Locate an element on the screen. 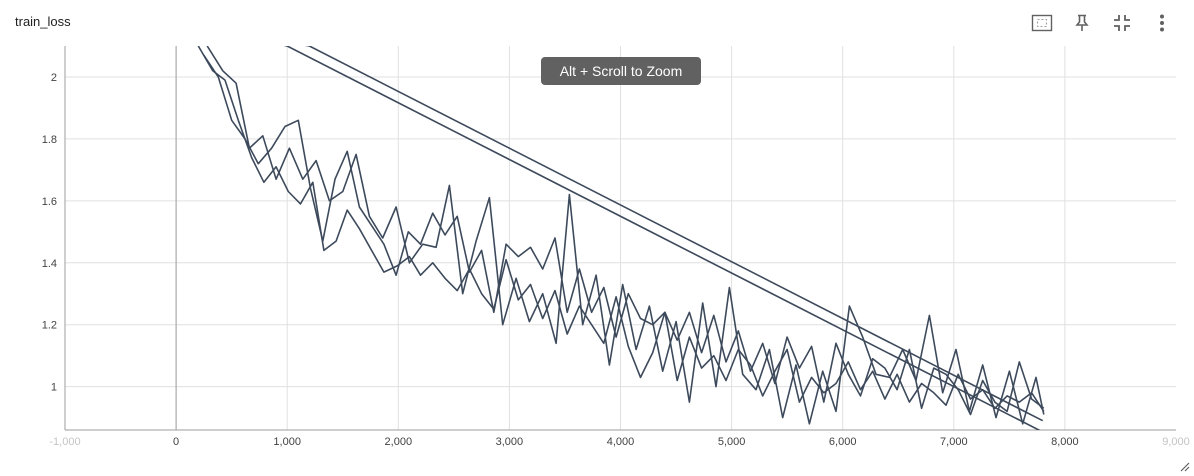  x-tick-label: 8,000 is located at coordinates (1065, 442).